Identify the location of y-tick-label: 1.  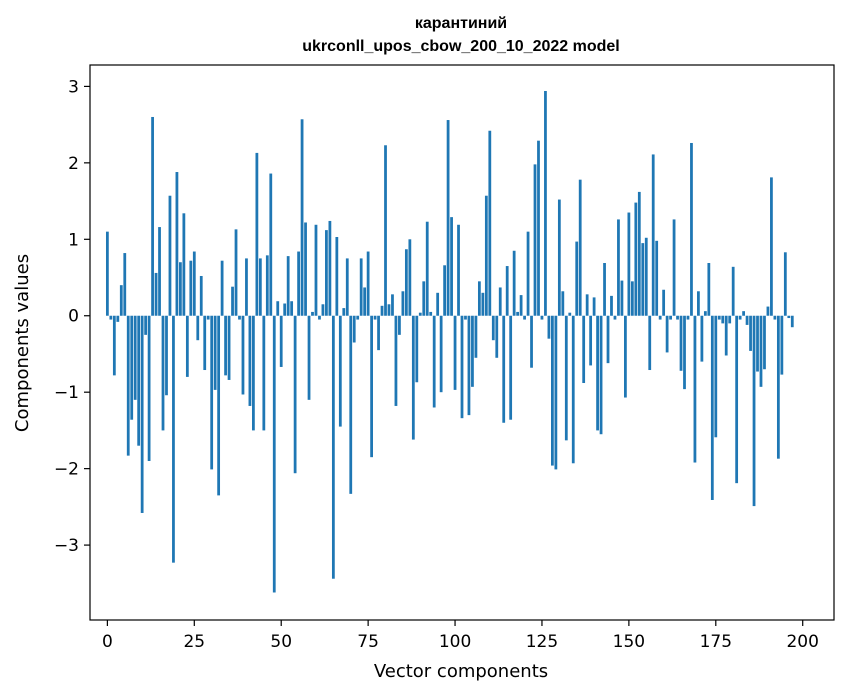
(73, 240).